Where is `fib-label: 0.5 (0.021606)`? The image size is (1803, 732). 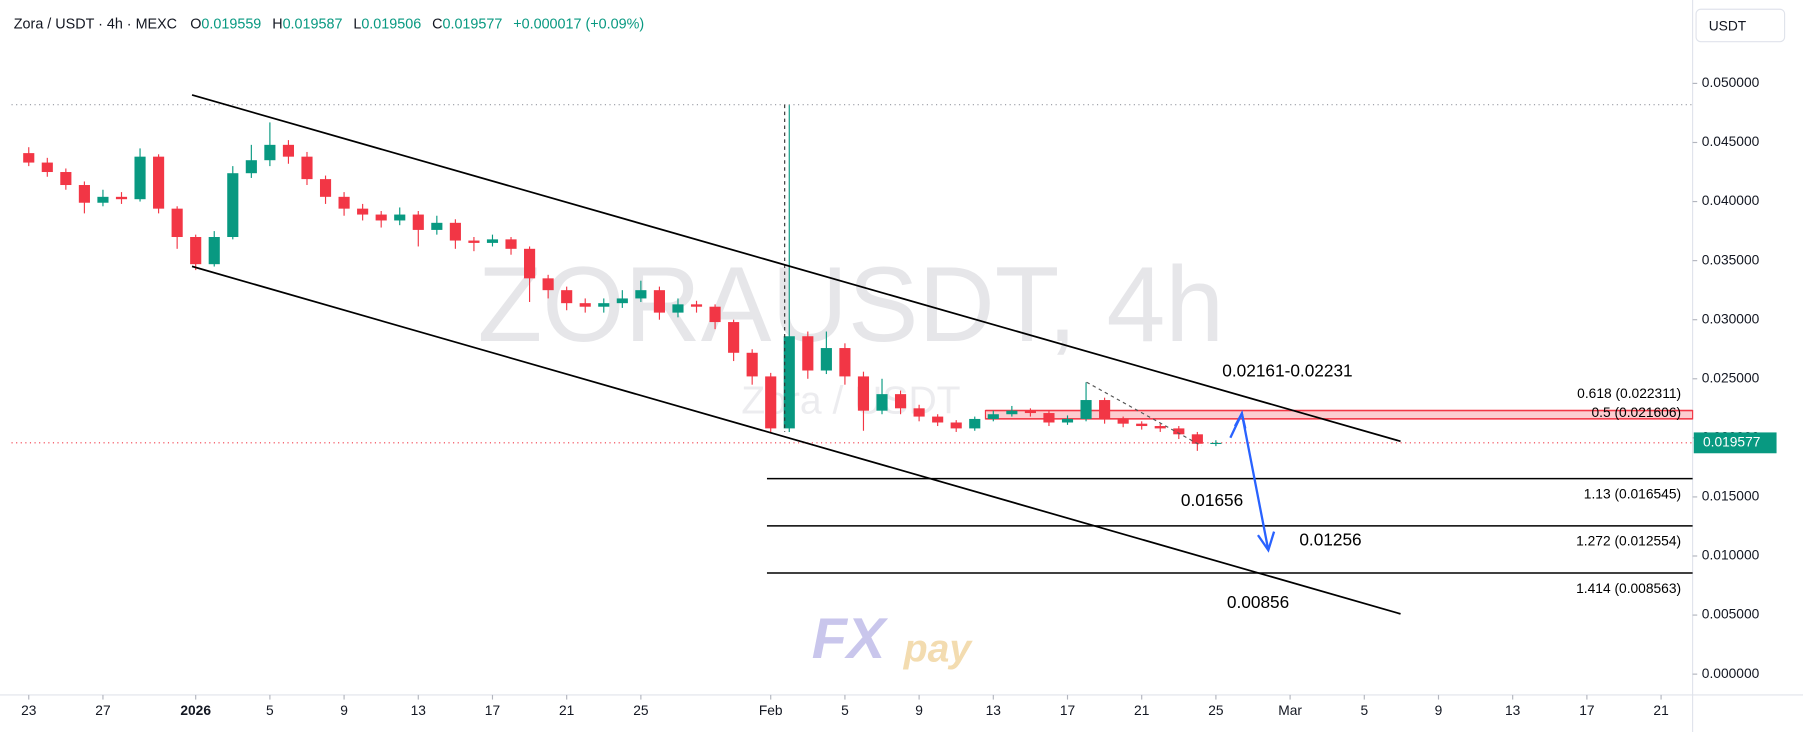 fib-label: 0.5 (0.021606) is located at coordinates (1636, 412).